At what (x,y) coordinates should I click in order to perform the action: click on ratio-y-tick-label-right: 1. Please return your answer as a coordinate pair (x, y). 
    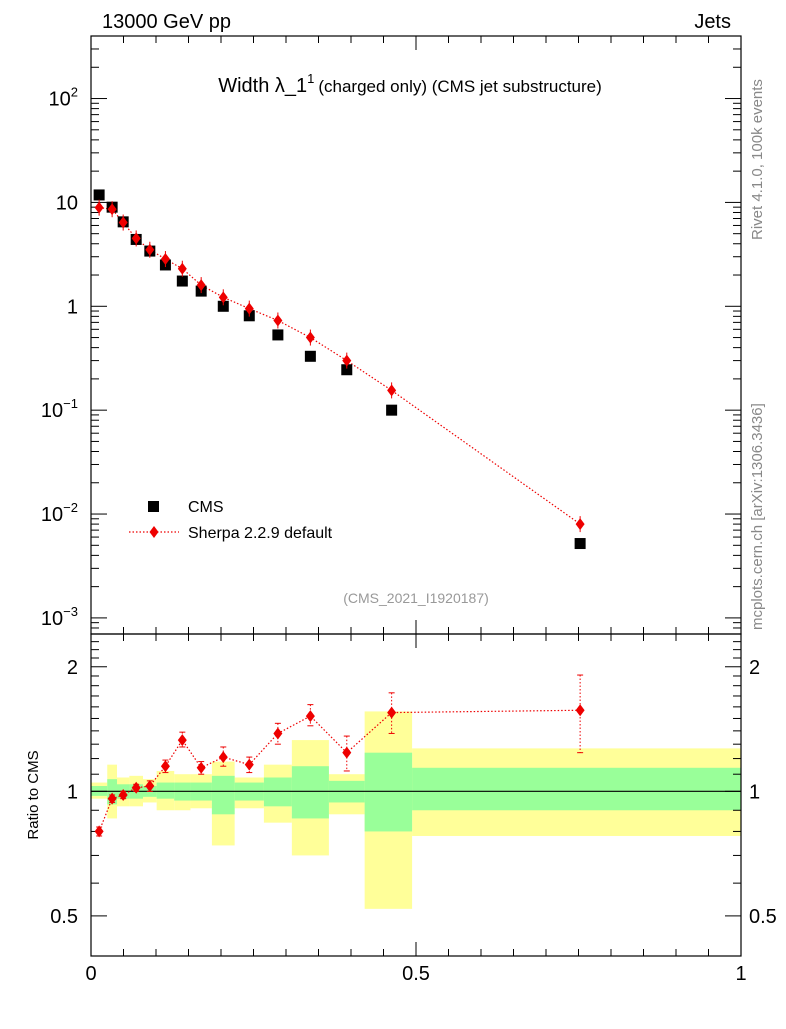
    Looking at the image, I should click on (754, 792).